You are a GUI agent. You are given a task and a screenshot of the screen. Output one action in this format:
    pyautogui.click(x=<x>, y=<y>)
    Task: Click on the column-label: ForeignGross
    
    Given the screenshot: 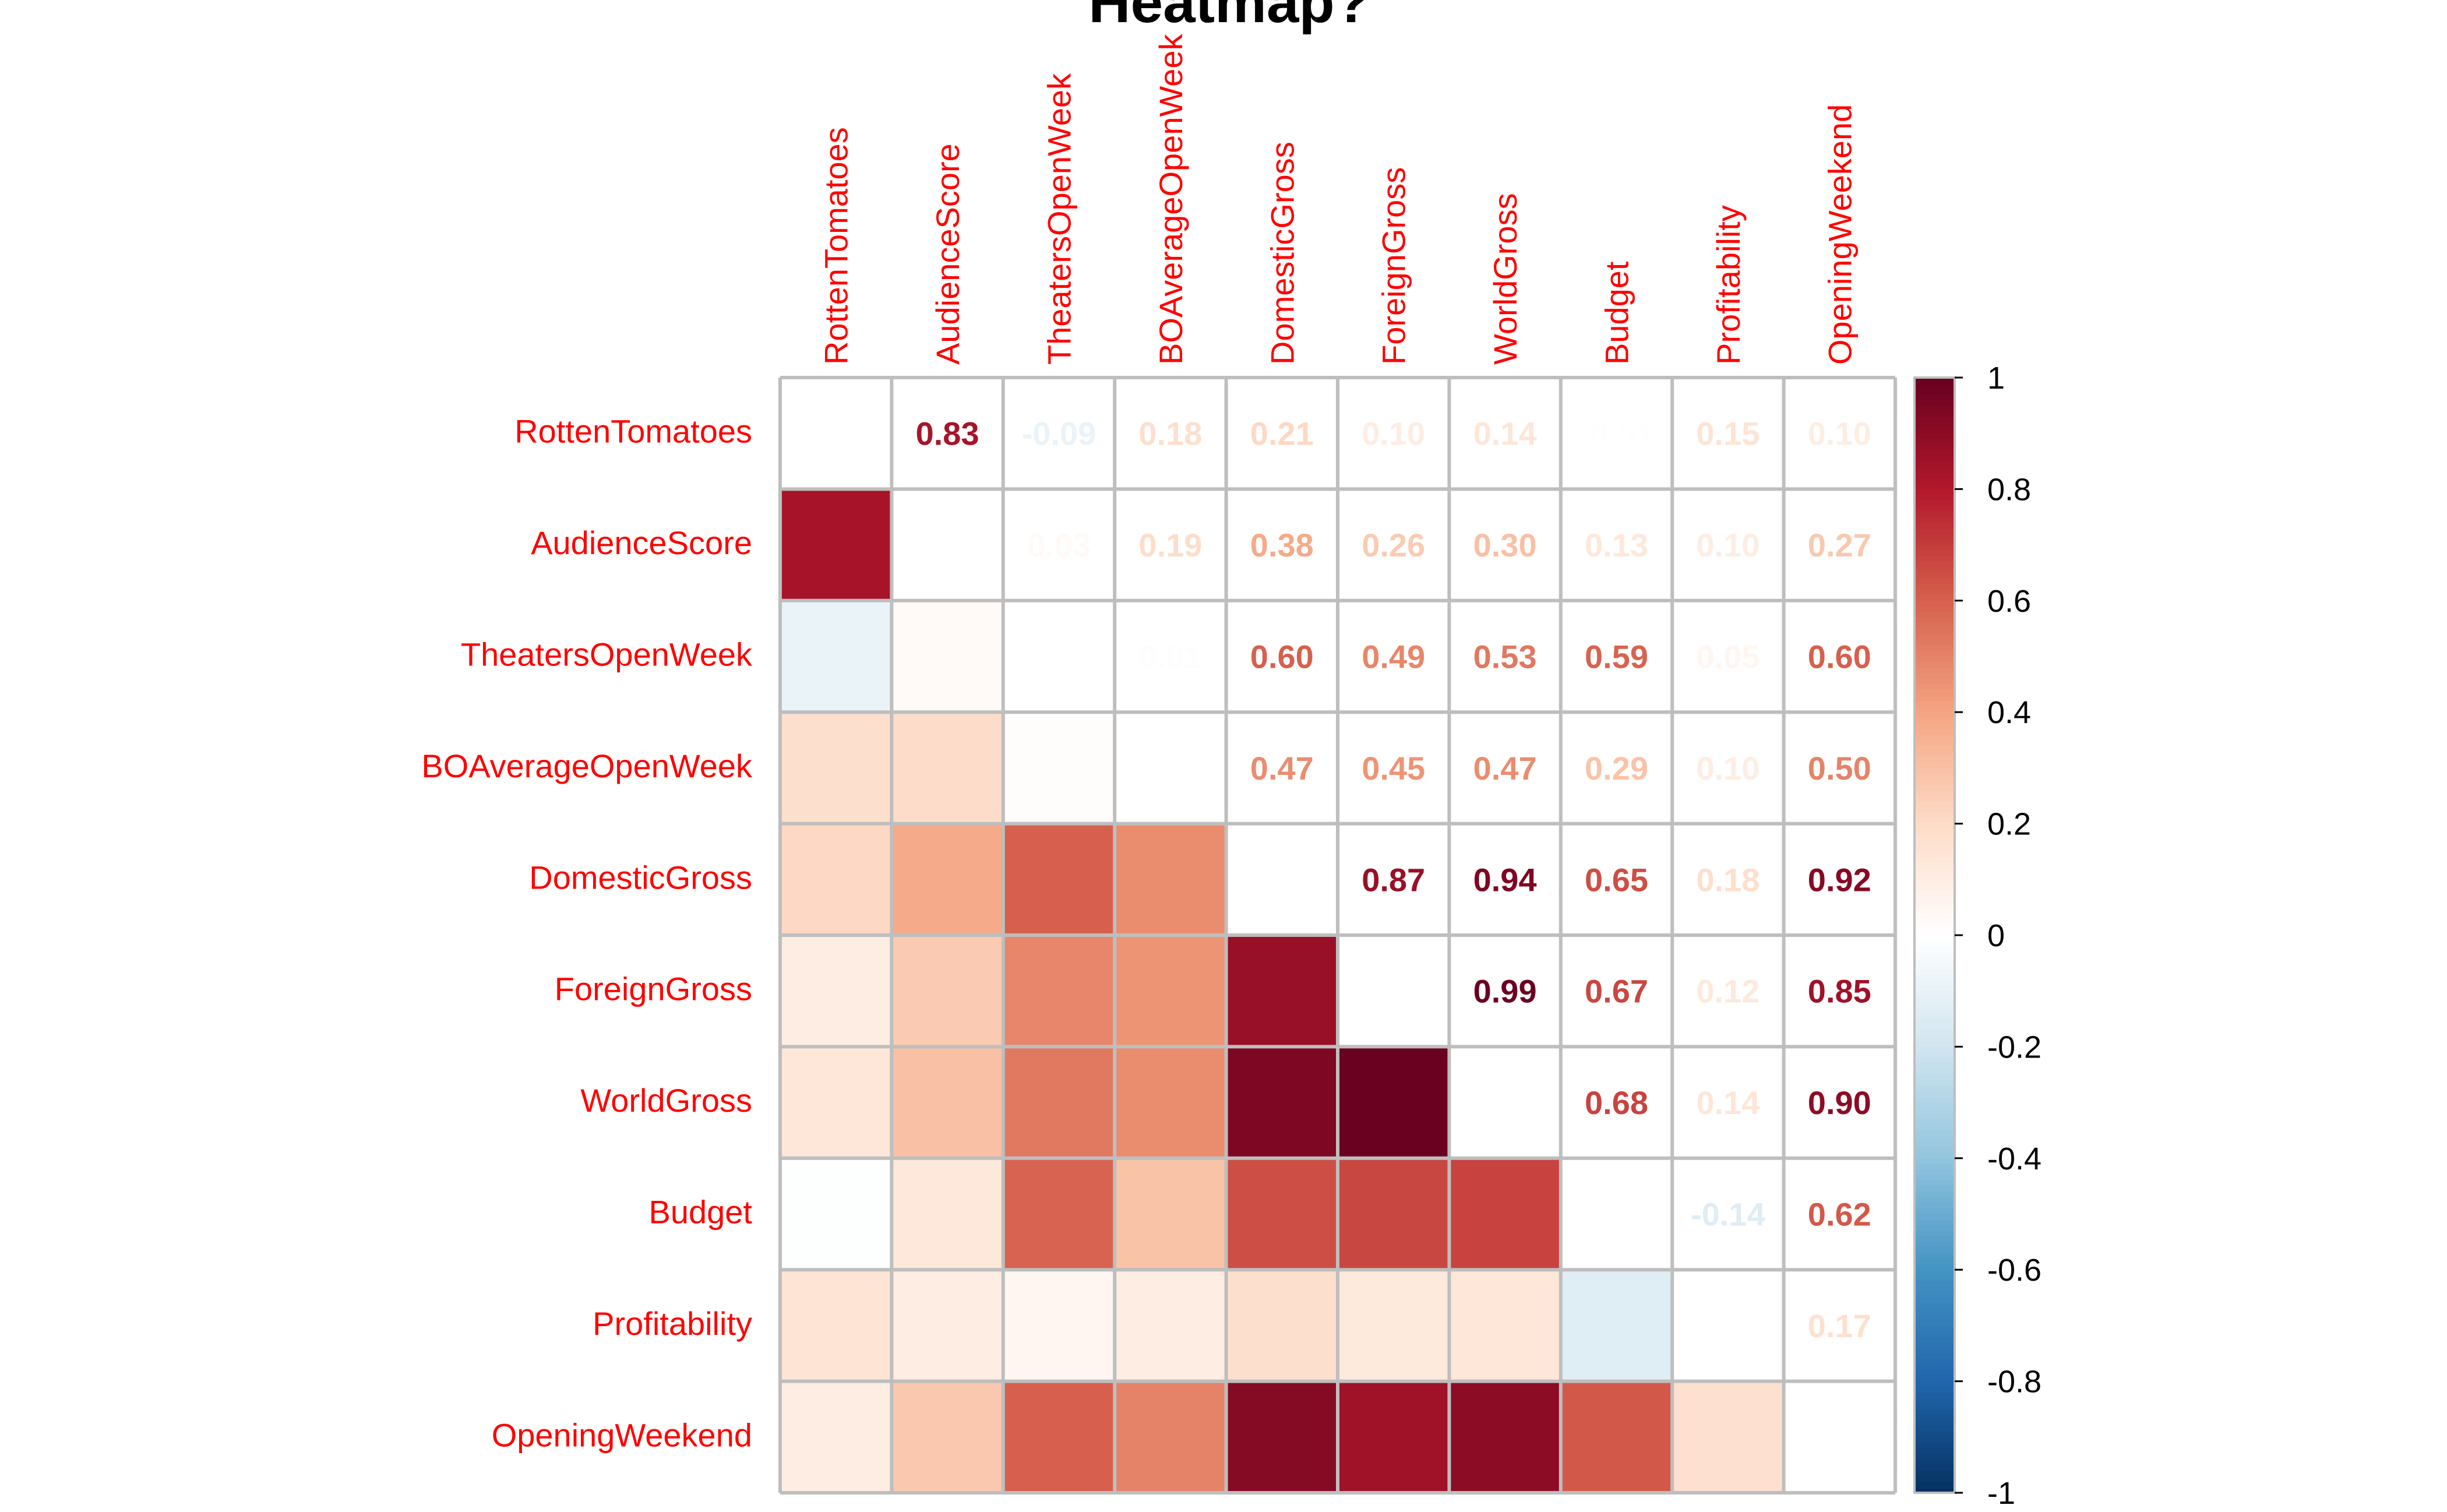 What is the action you would take?
    pyautogui.click(x=1394, y=266)
    